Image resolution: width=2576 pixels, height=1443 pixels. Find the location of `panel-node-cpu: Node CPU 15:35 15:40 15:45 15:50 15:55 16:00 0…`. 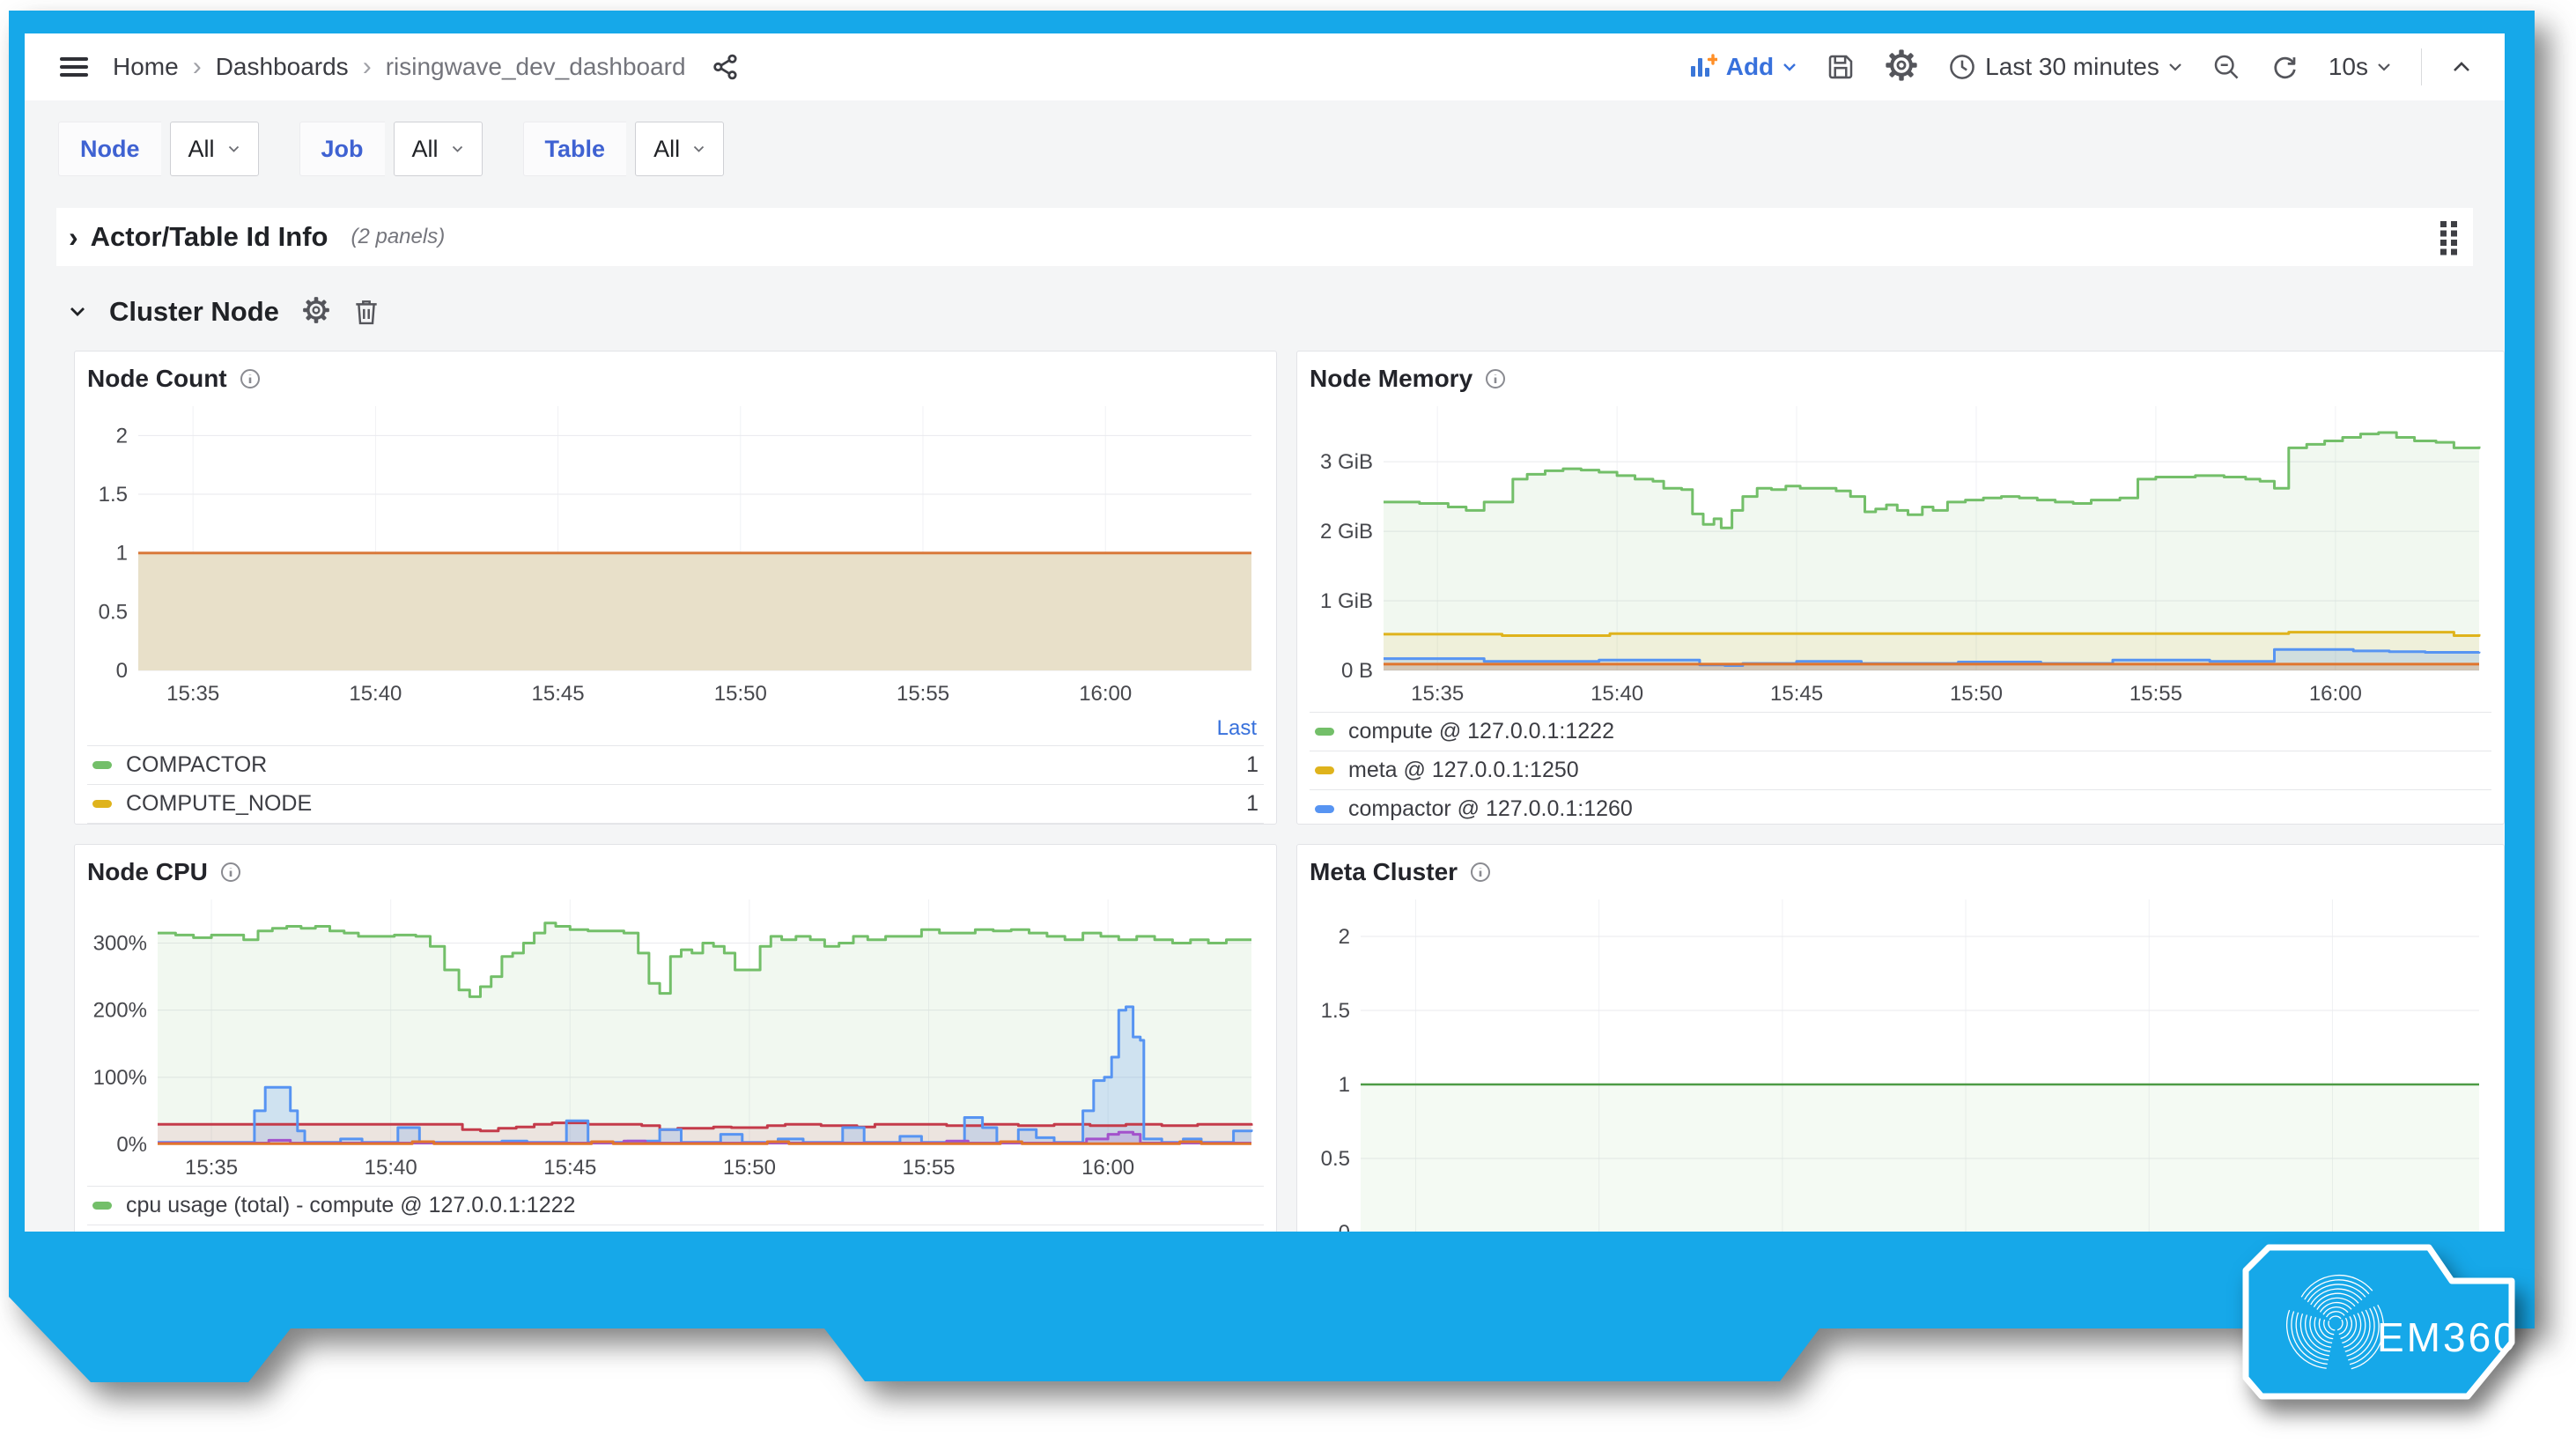

panel-node-cpu: Node CPU 15:35 15:40 15:45 15:50 15:55 16:00 0… is located at coordinates (675, 1038).